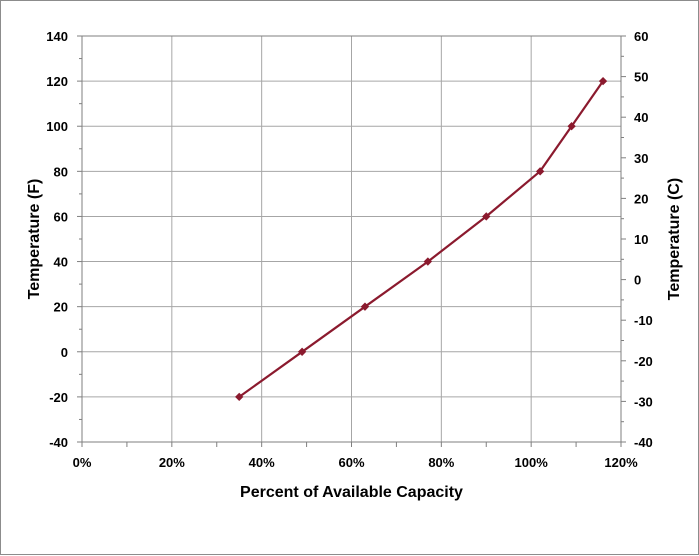 The width and height of the screenshot is (699, 556). Describe the element at coordinates (82, 462) in the screenshot. I see `x-tick-label: 0%` at that location.